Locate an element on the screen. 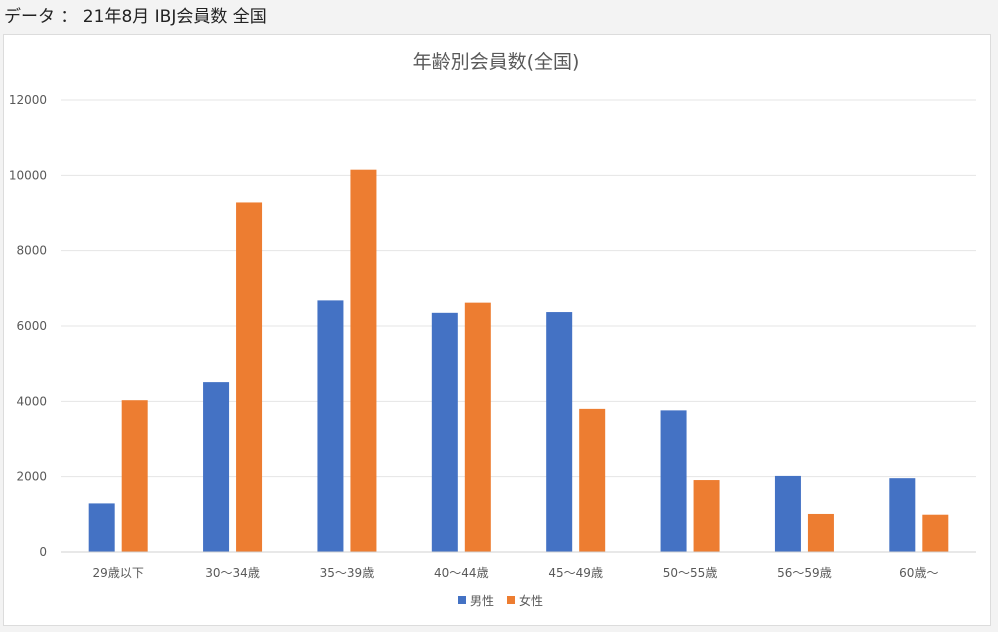 This screenshot has height=632, width=998. x-tick-label: 40～44歳 is located at coordinates (461, 573).